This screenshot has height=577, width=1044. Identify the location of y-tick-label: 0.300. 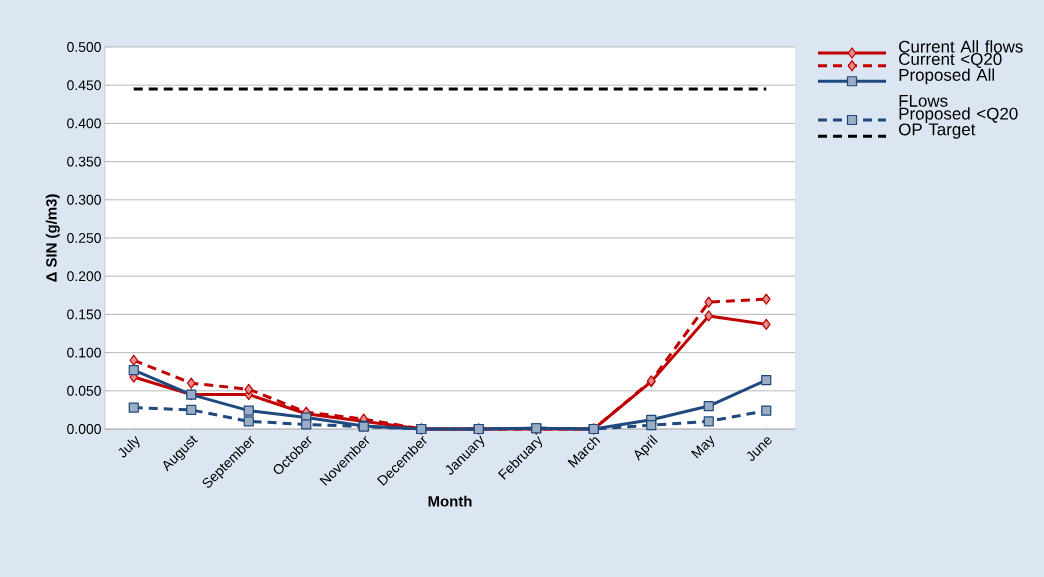
(84, 199).